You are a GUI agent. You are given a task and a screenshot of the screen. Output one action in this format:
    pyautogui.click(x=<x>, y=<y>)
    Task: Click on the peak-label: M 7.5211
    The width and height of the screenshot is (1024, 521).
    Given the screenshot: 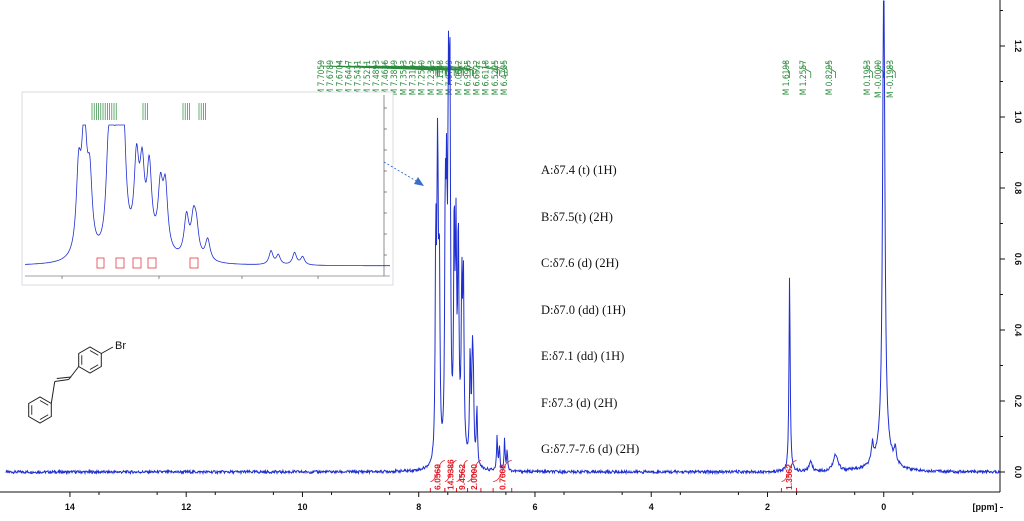 What is the action you would take?
    pyautogui.click(x=367, y=77)
    